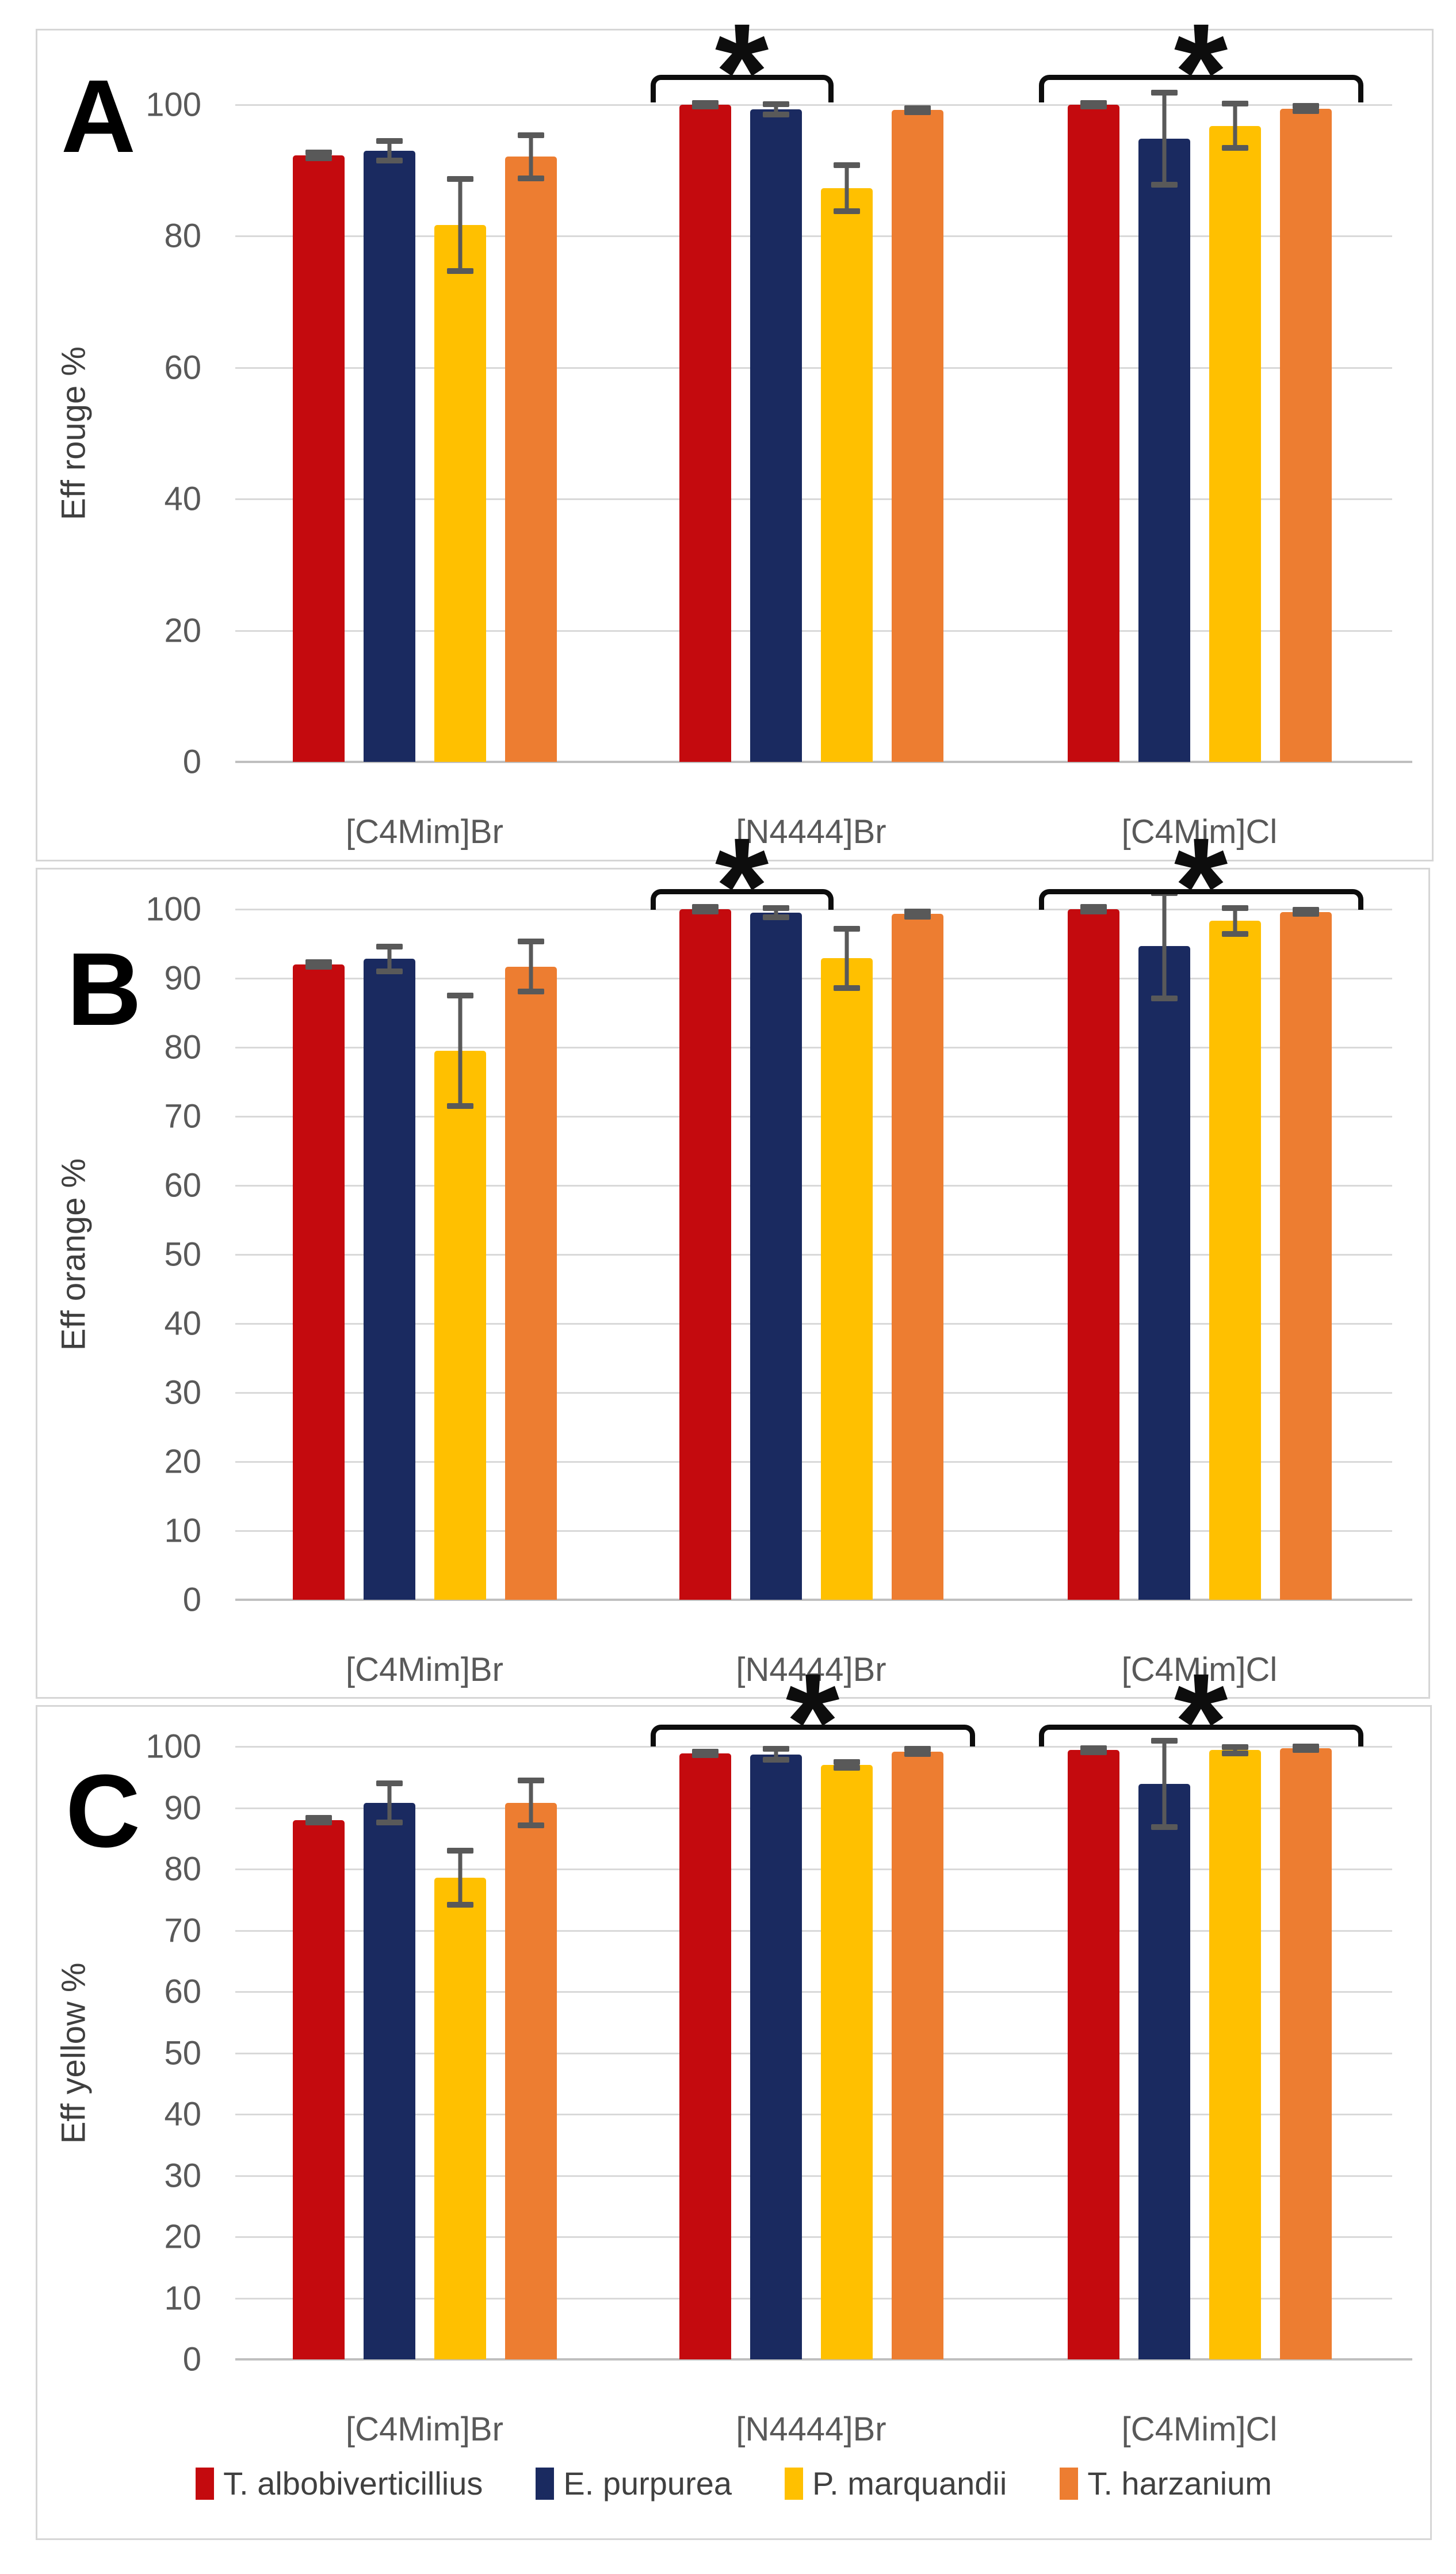 The height and width of the screenshot is (2574, 1456). Describe the element at coordinates (104, 989) in the screenshot. I see `panel-letter-B: B` at that location.